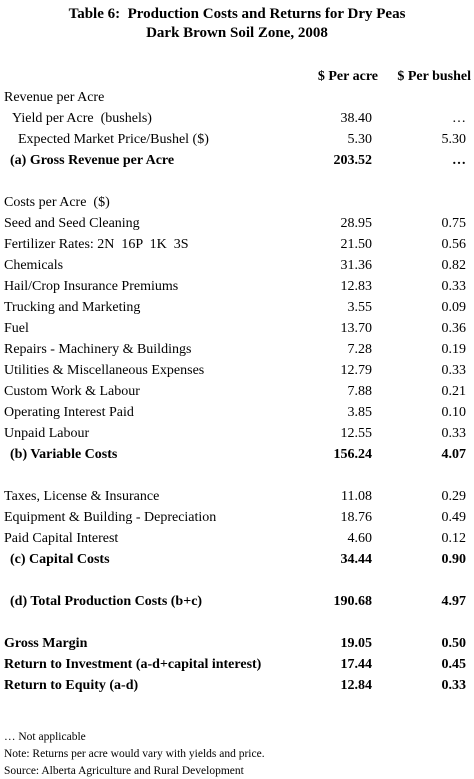 This screenshot has width=474, height=779. I want to click on column-header: $ Per bushel, so click(434, 76).